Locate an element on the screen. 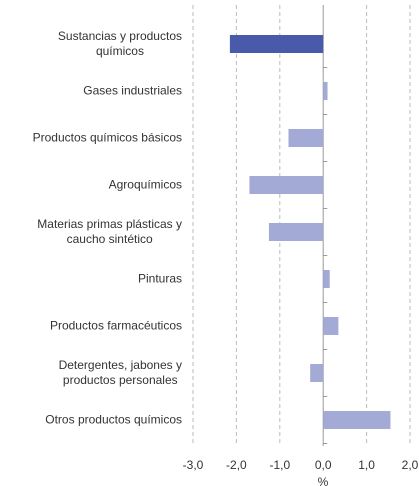 The height and width of the screenshot is (486, 419). y-tick-label: Gases industriales is located at coordinates (132, 90).